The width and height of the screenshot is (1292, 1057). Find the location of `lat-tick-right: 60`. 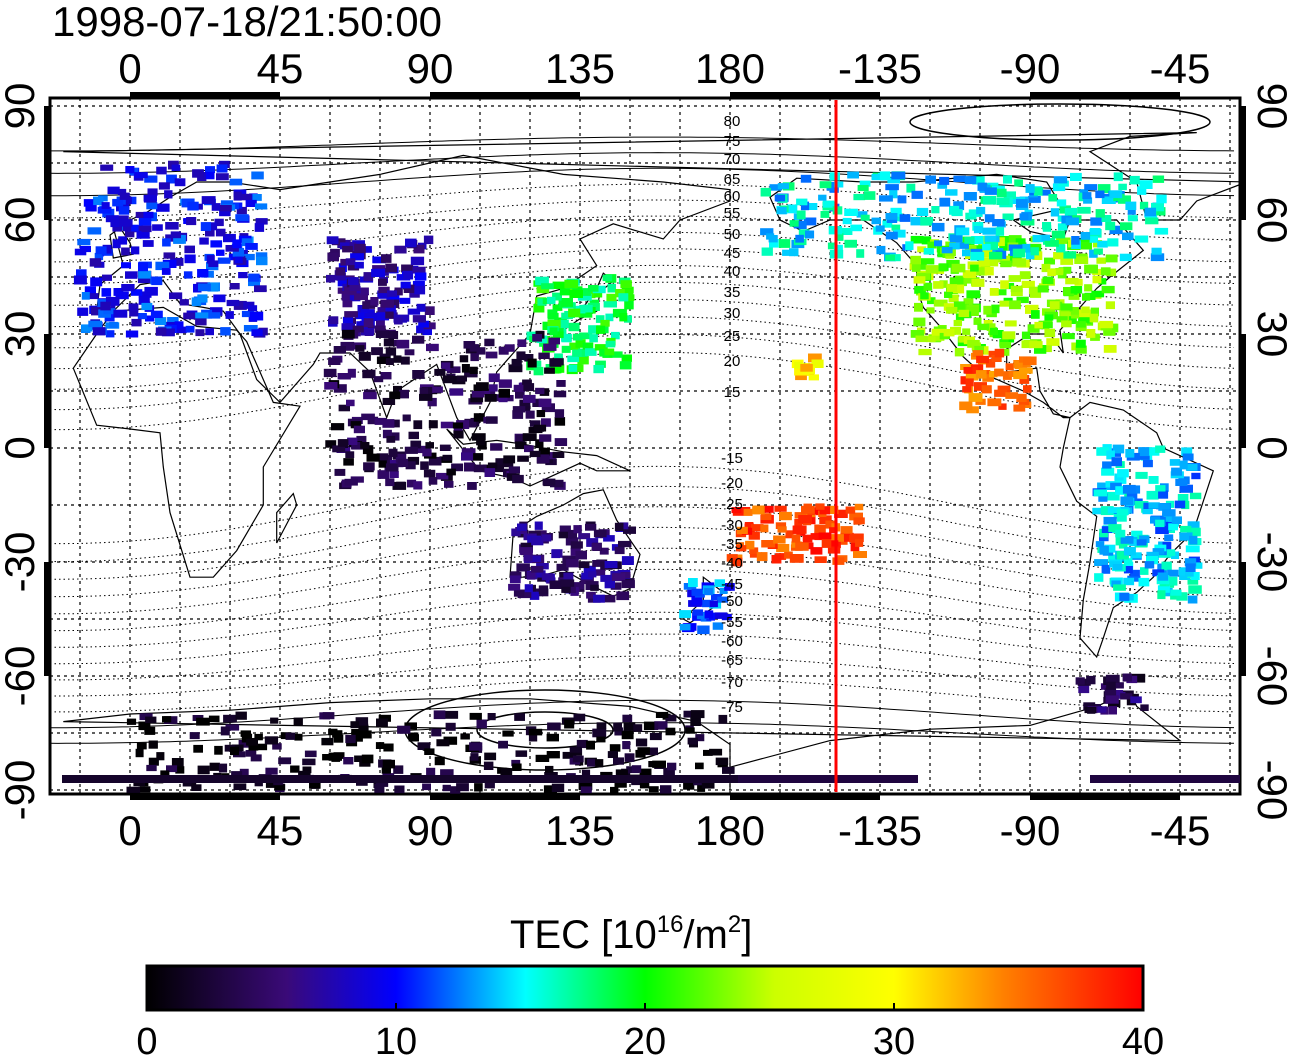

lat-tick-right: 60 is located at coordinates (1270, 220).